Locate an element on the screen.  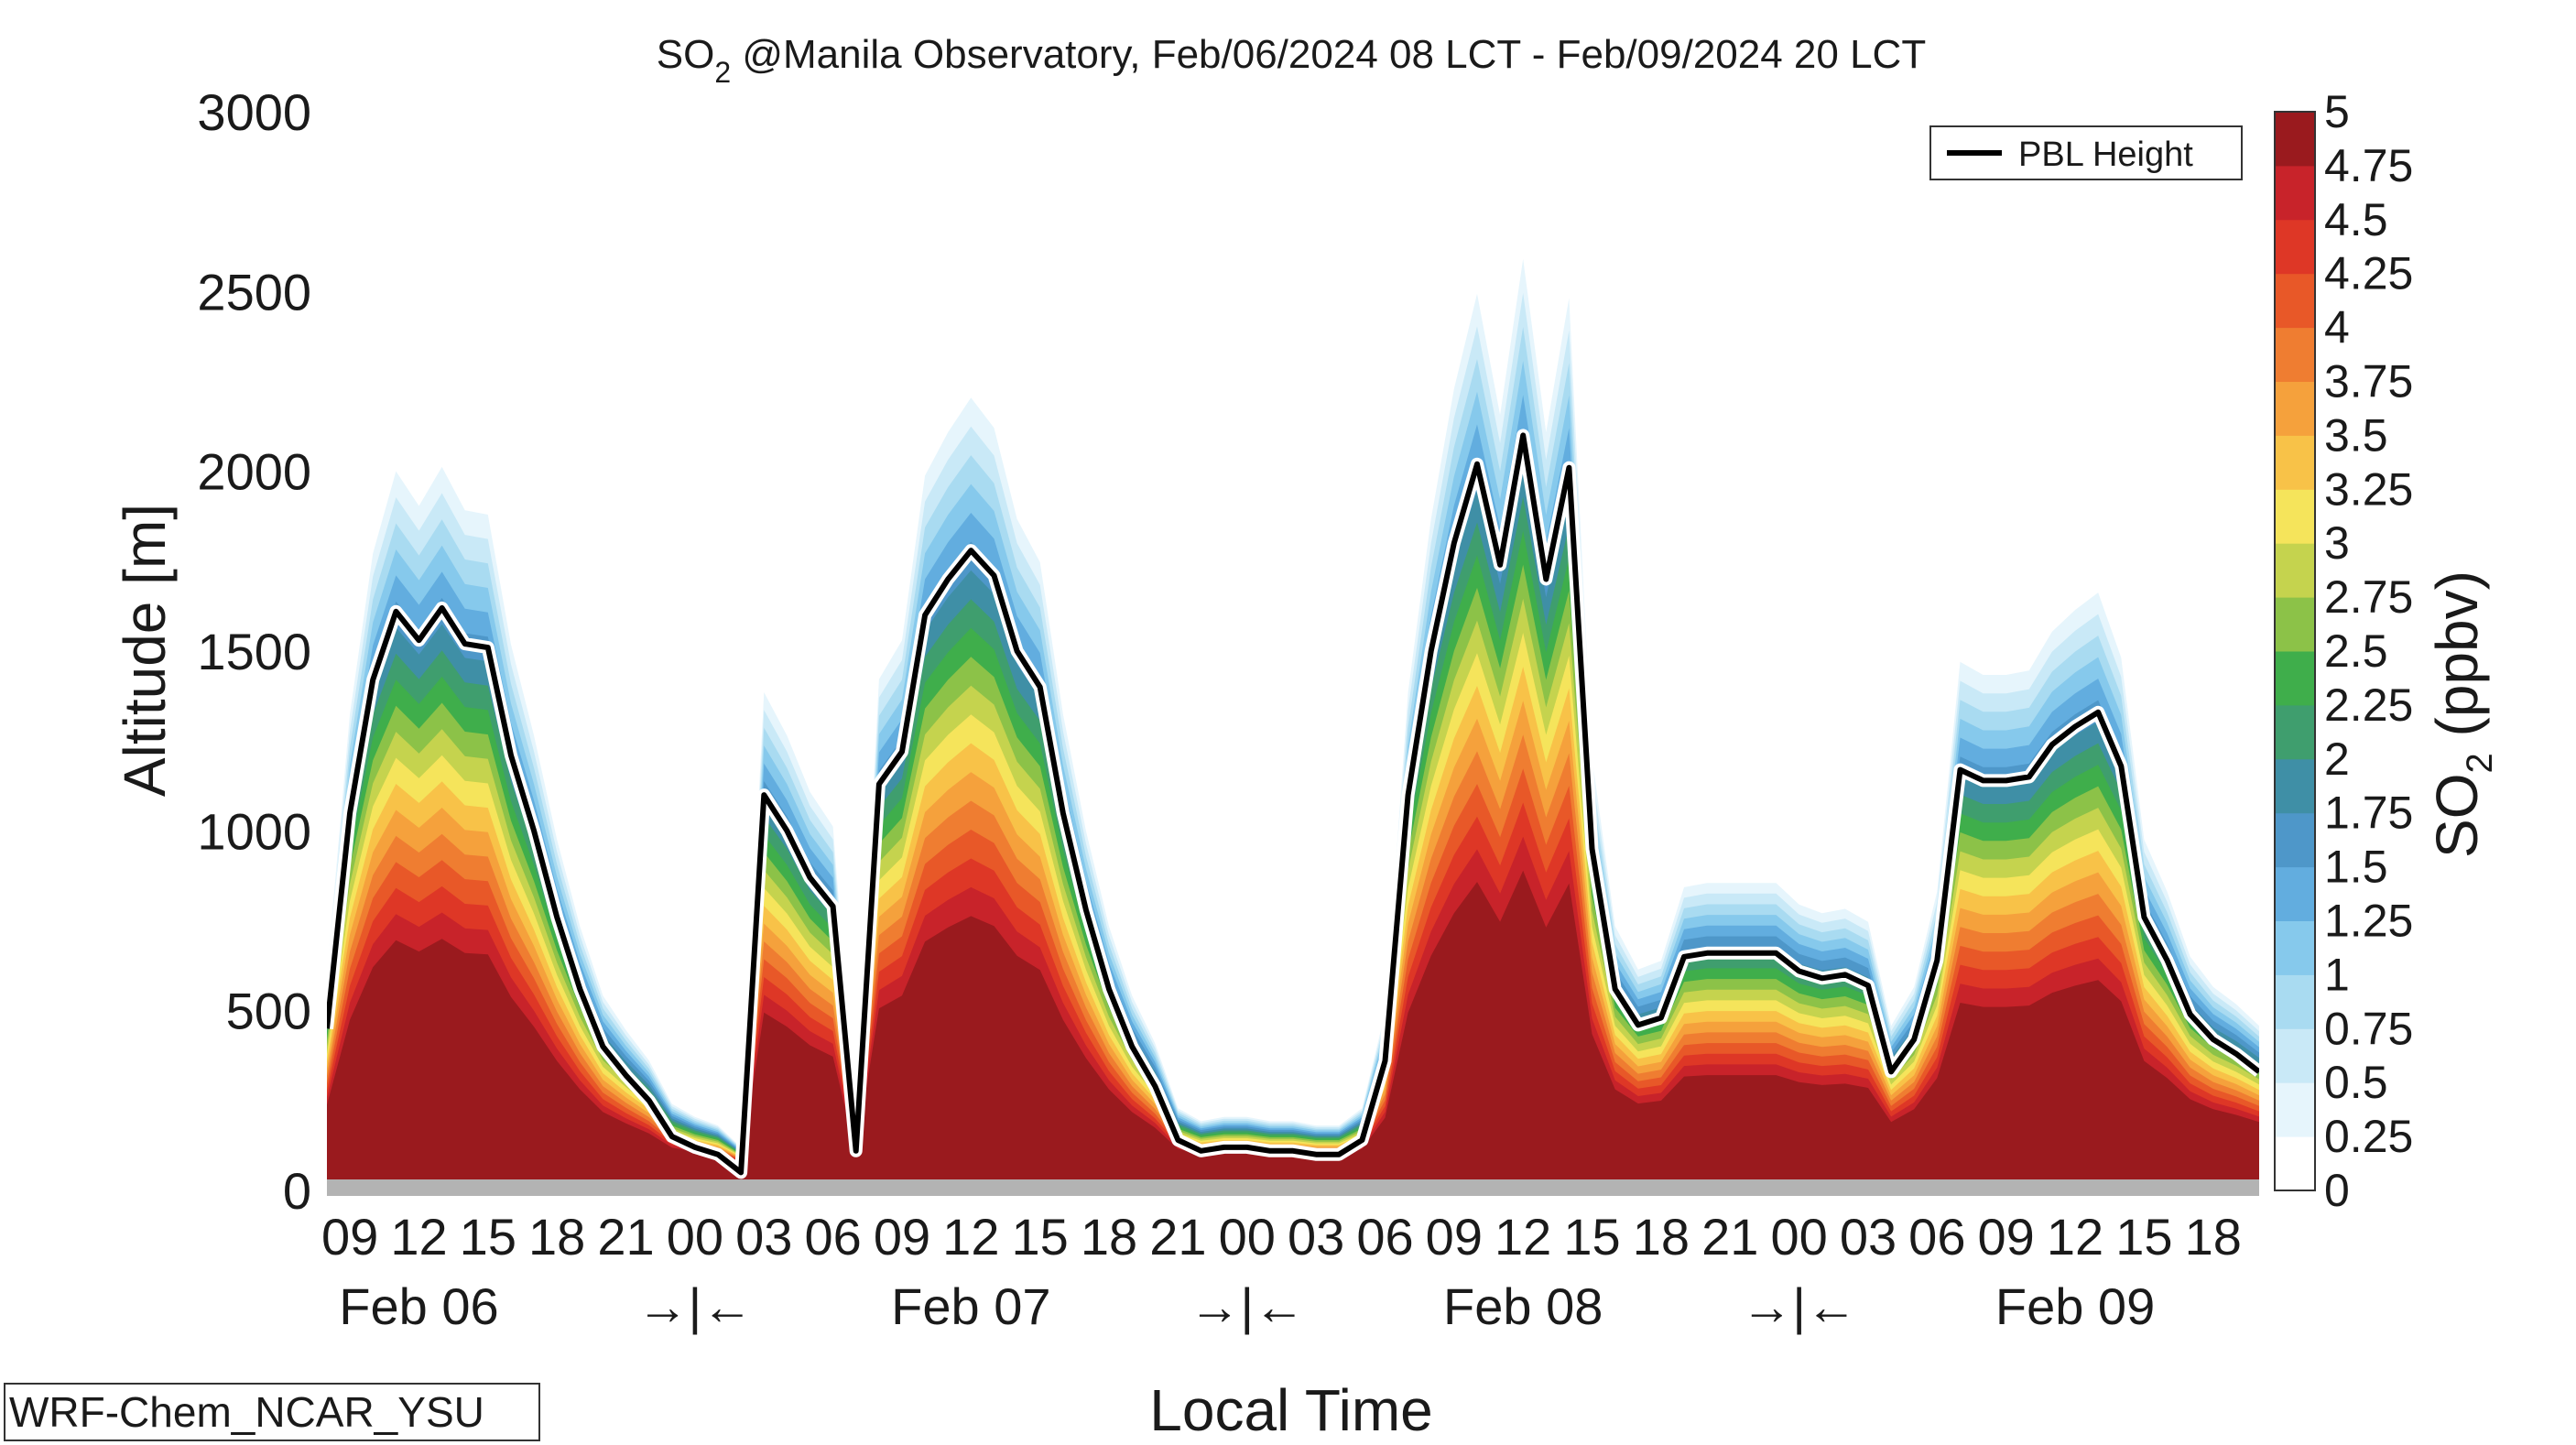
colorbar-tick-label: 3.25 is located at coordinates (2368, 489).